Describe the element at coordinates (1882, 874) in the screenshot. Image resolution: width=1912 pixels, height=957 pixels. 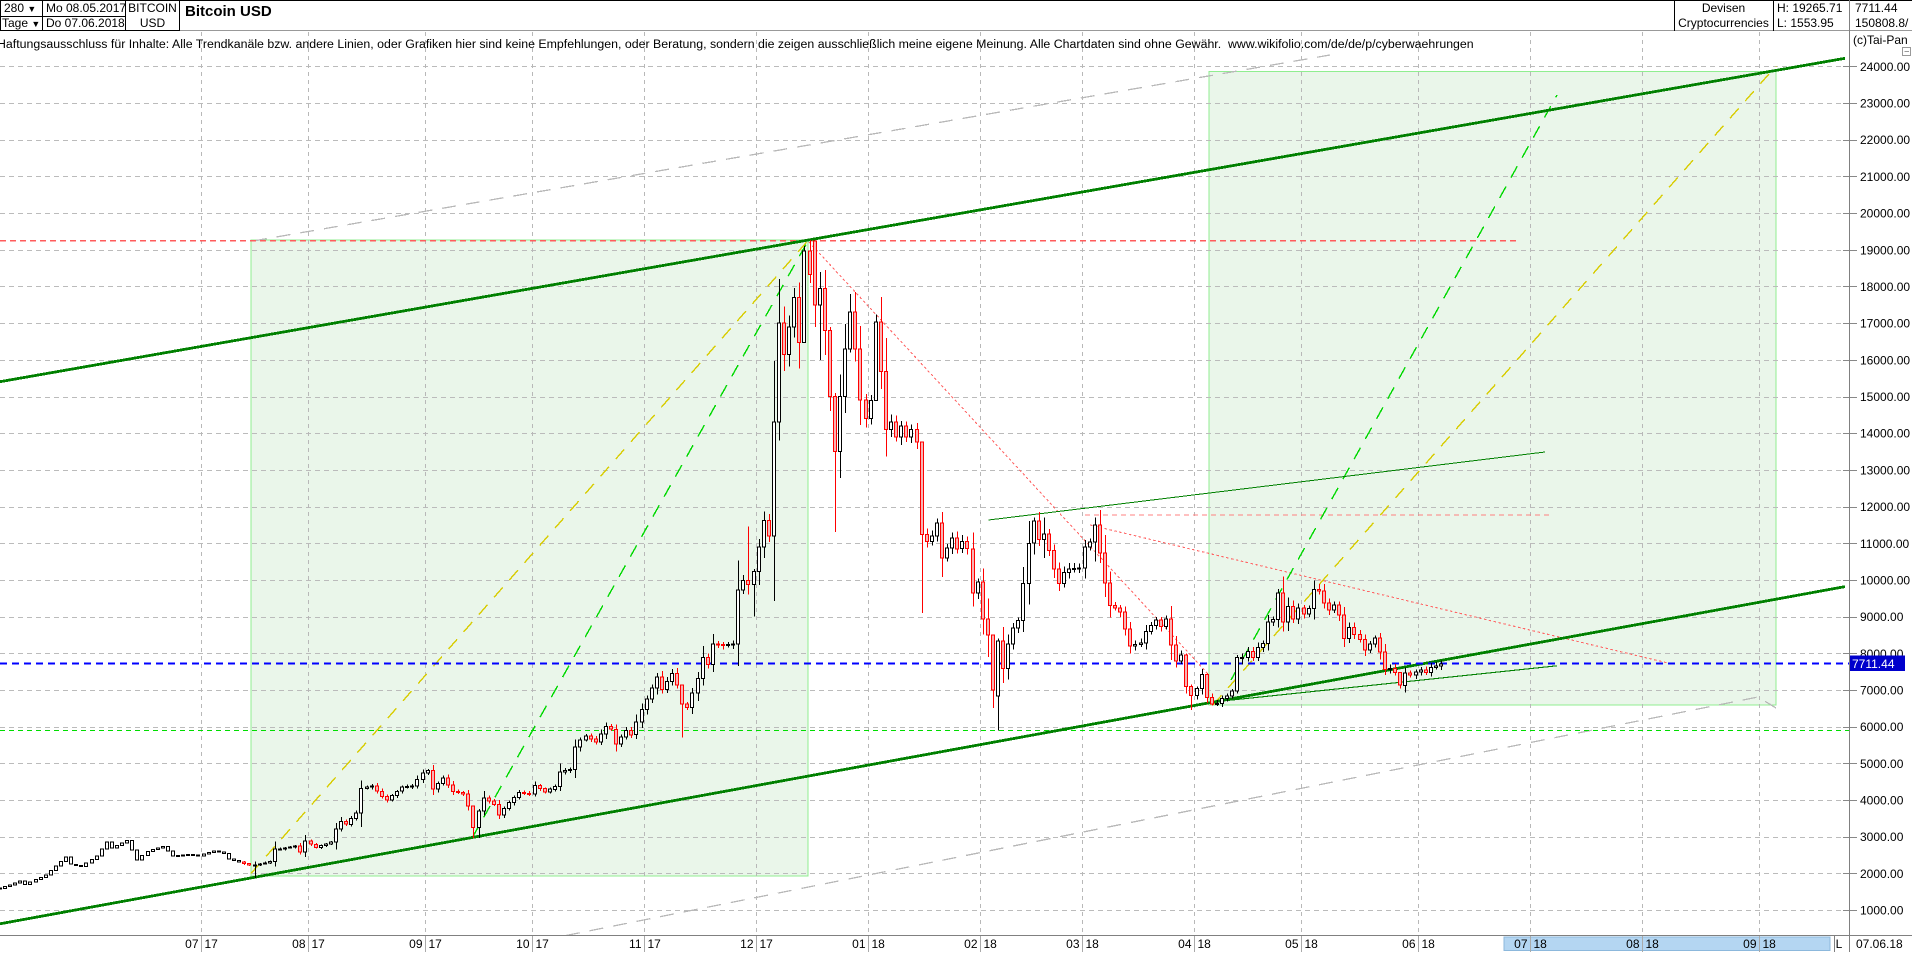
I see `svg-text: 2000.00` at that location.